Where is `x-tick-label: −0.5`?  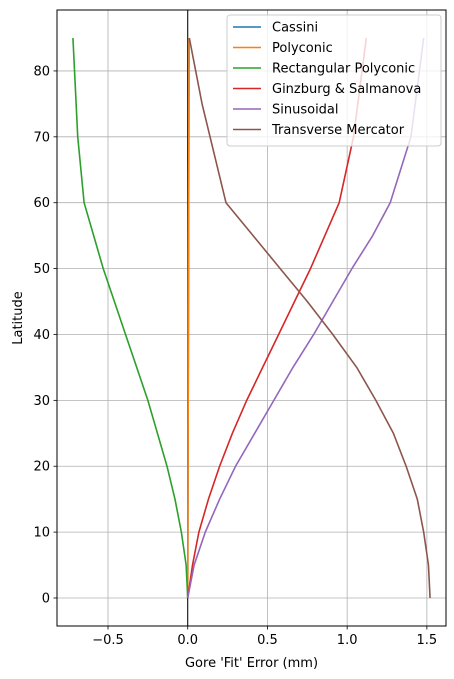
x-tick-label: −0.5 is located at coordinates (108, 640).